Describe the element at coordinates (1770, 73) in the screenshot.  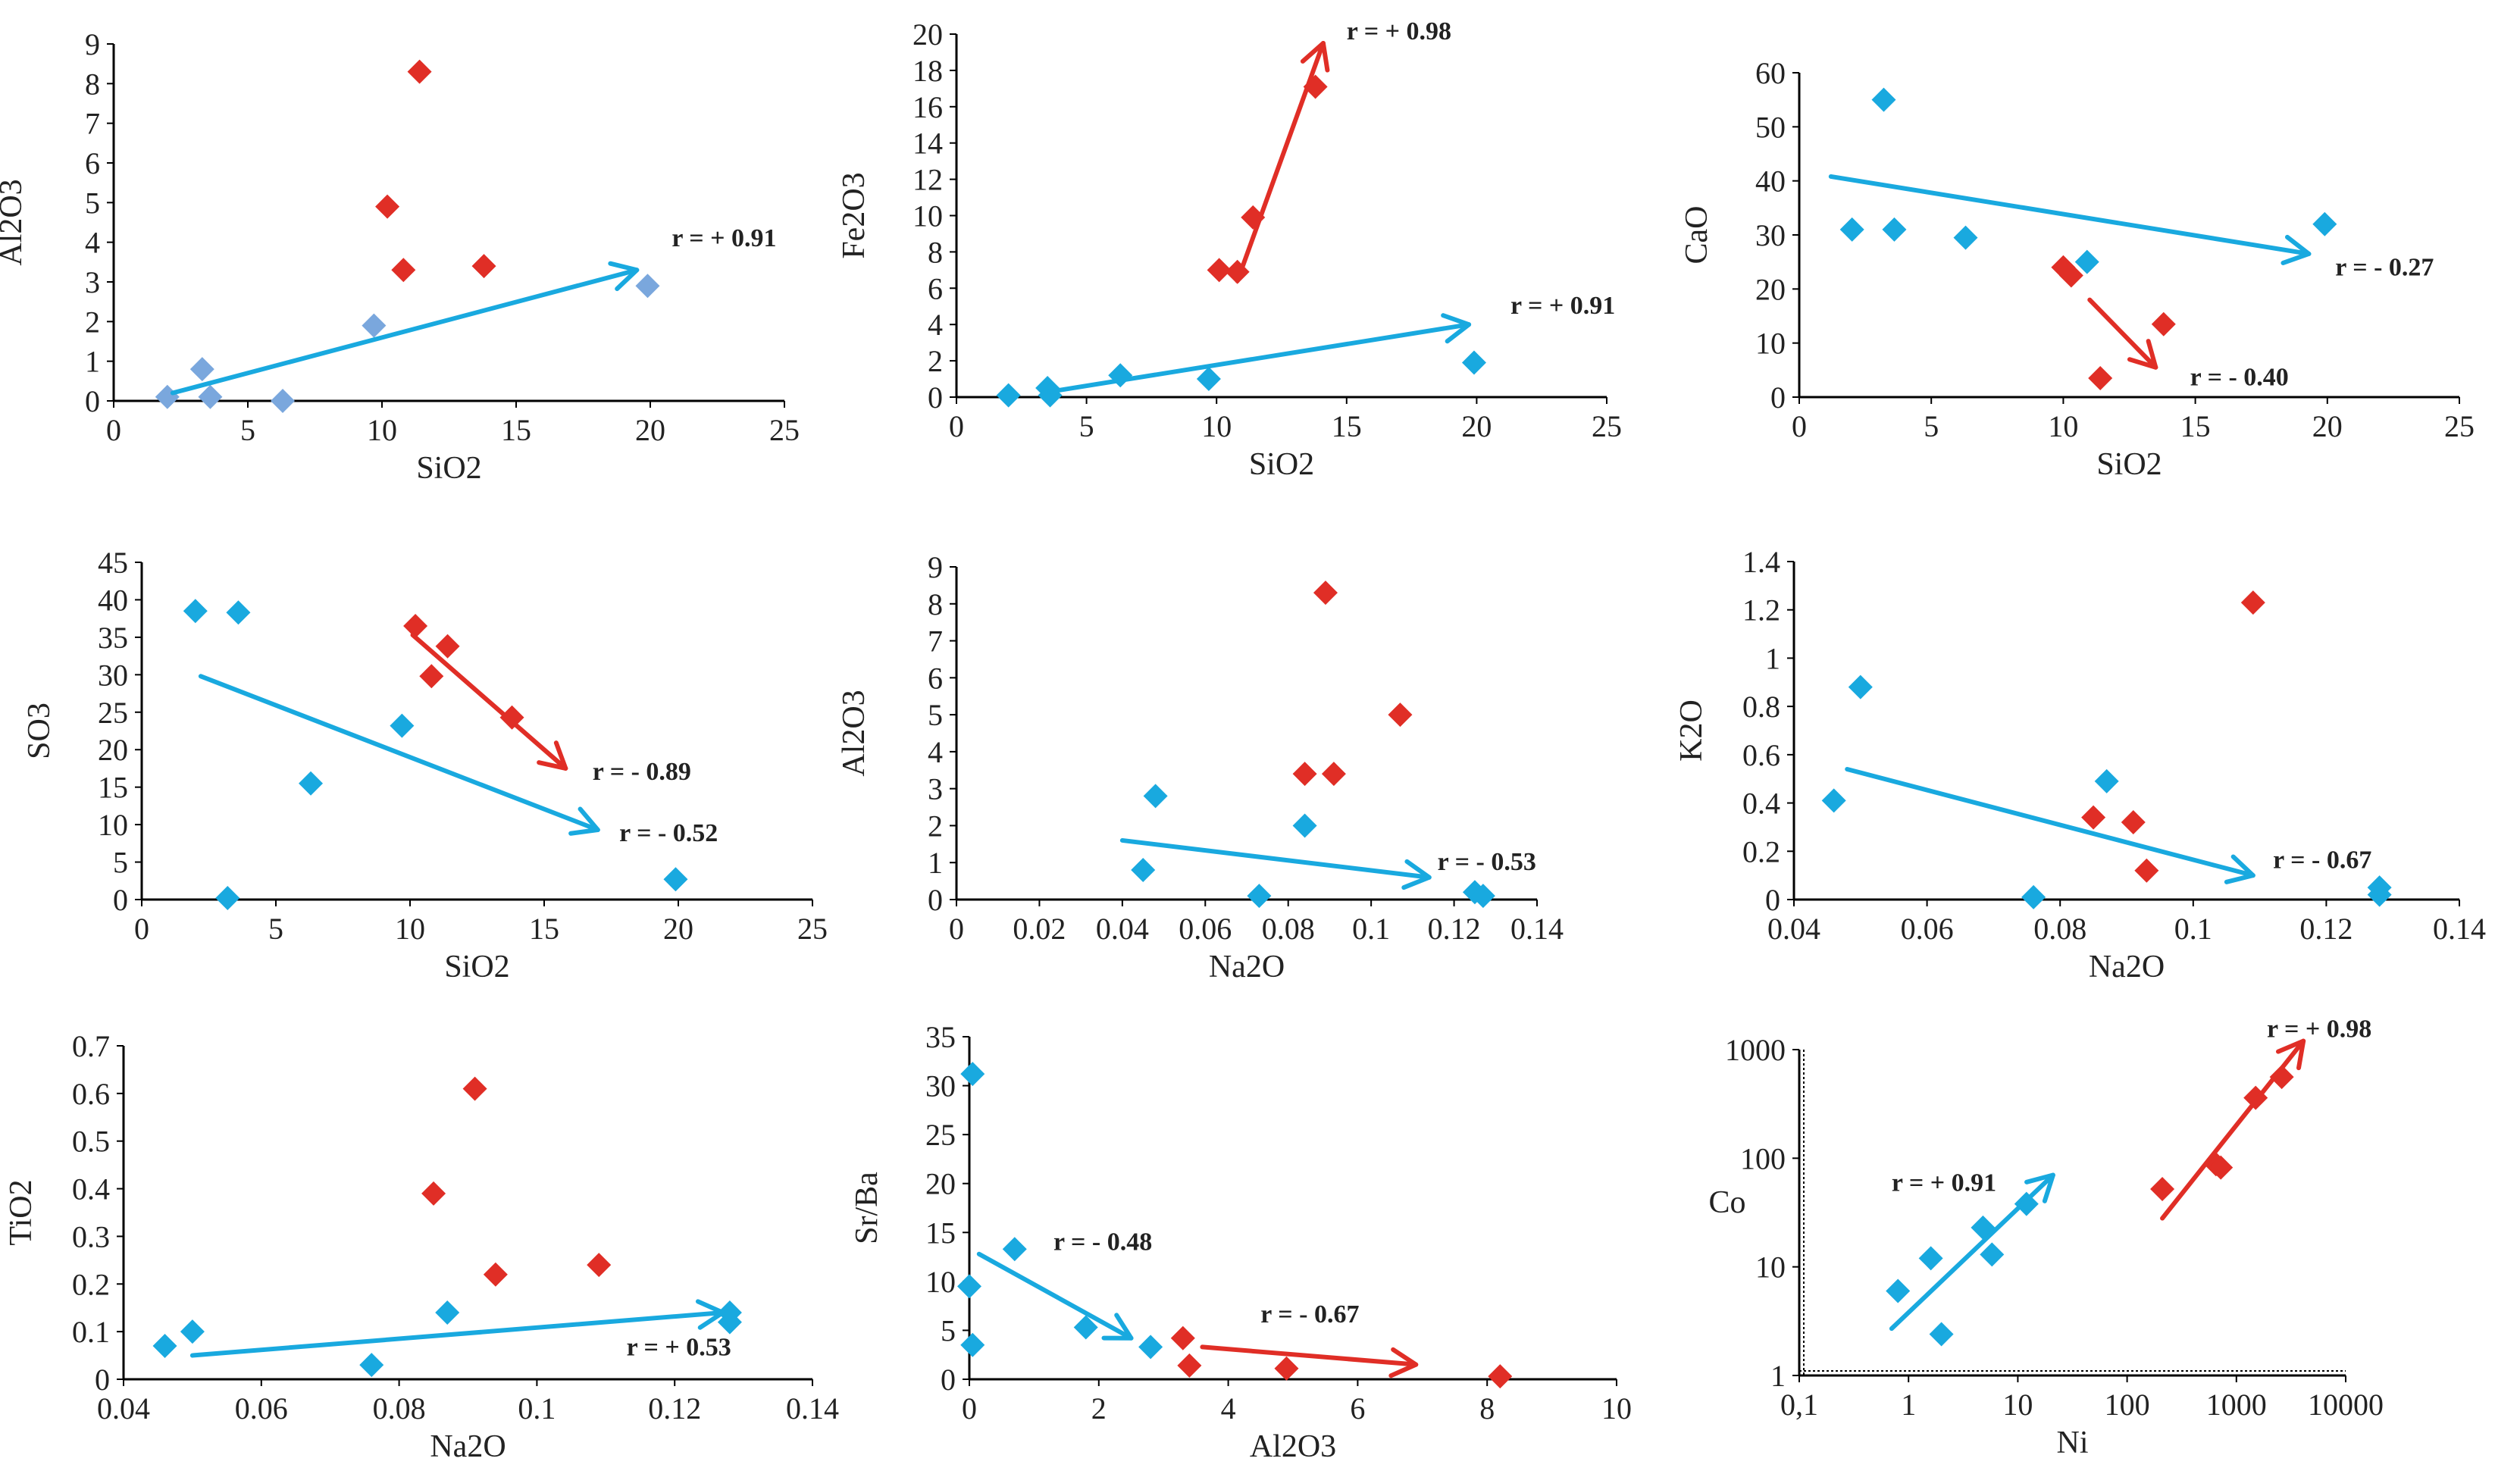
I see `y-tick-label: 60` at that location.